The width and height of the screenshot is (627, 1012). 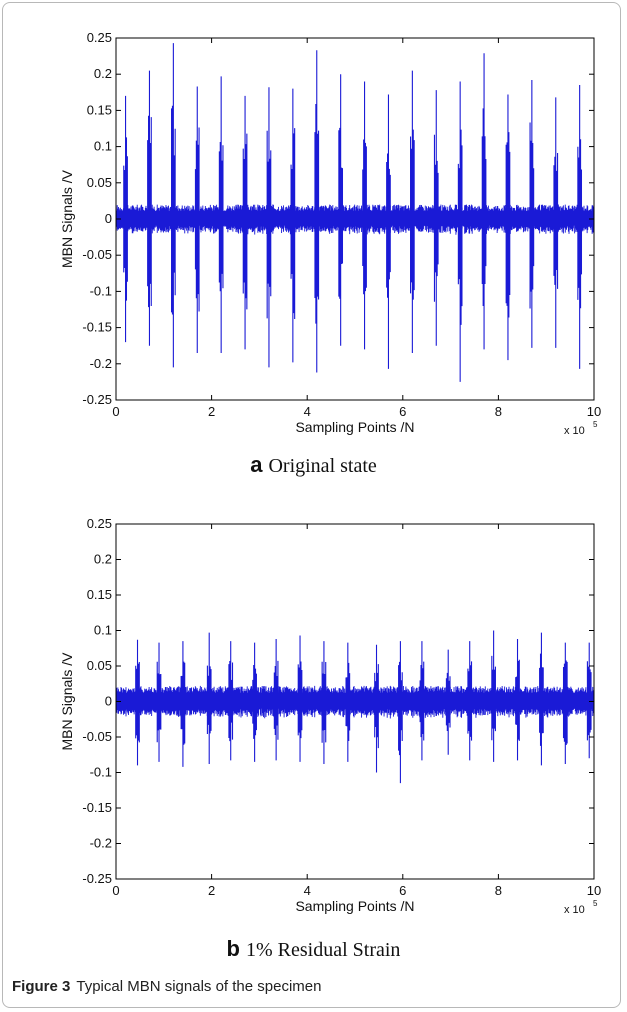 What do you see at coordinates (322, 466) in the screenshot?
I see `panel-a-caption-text: Original state` at bounding box center [322, 466].